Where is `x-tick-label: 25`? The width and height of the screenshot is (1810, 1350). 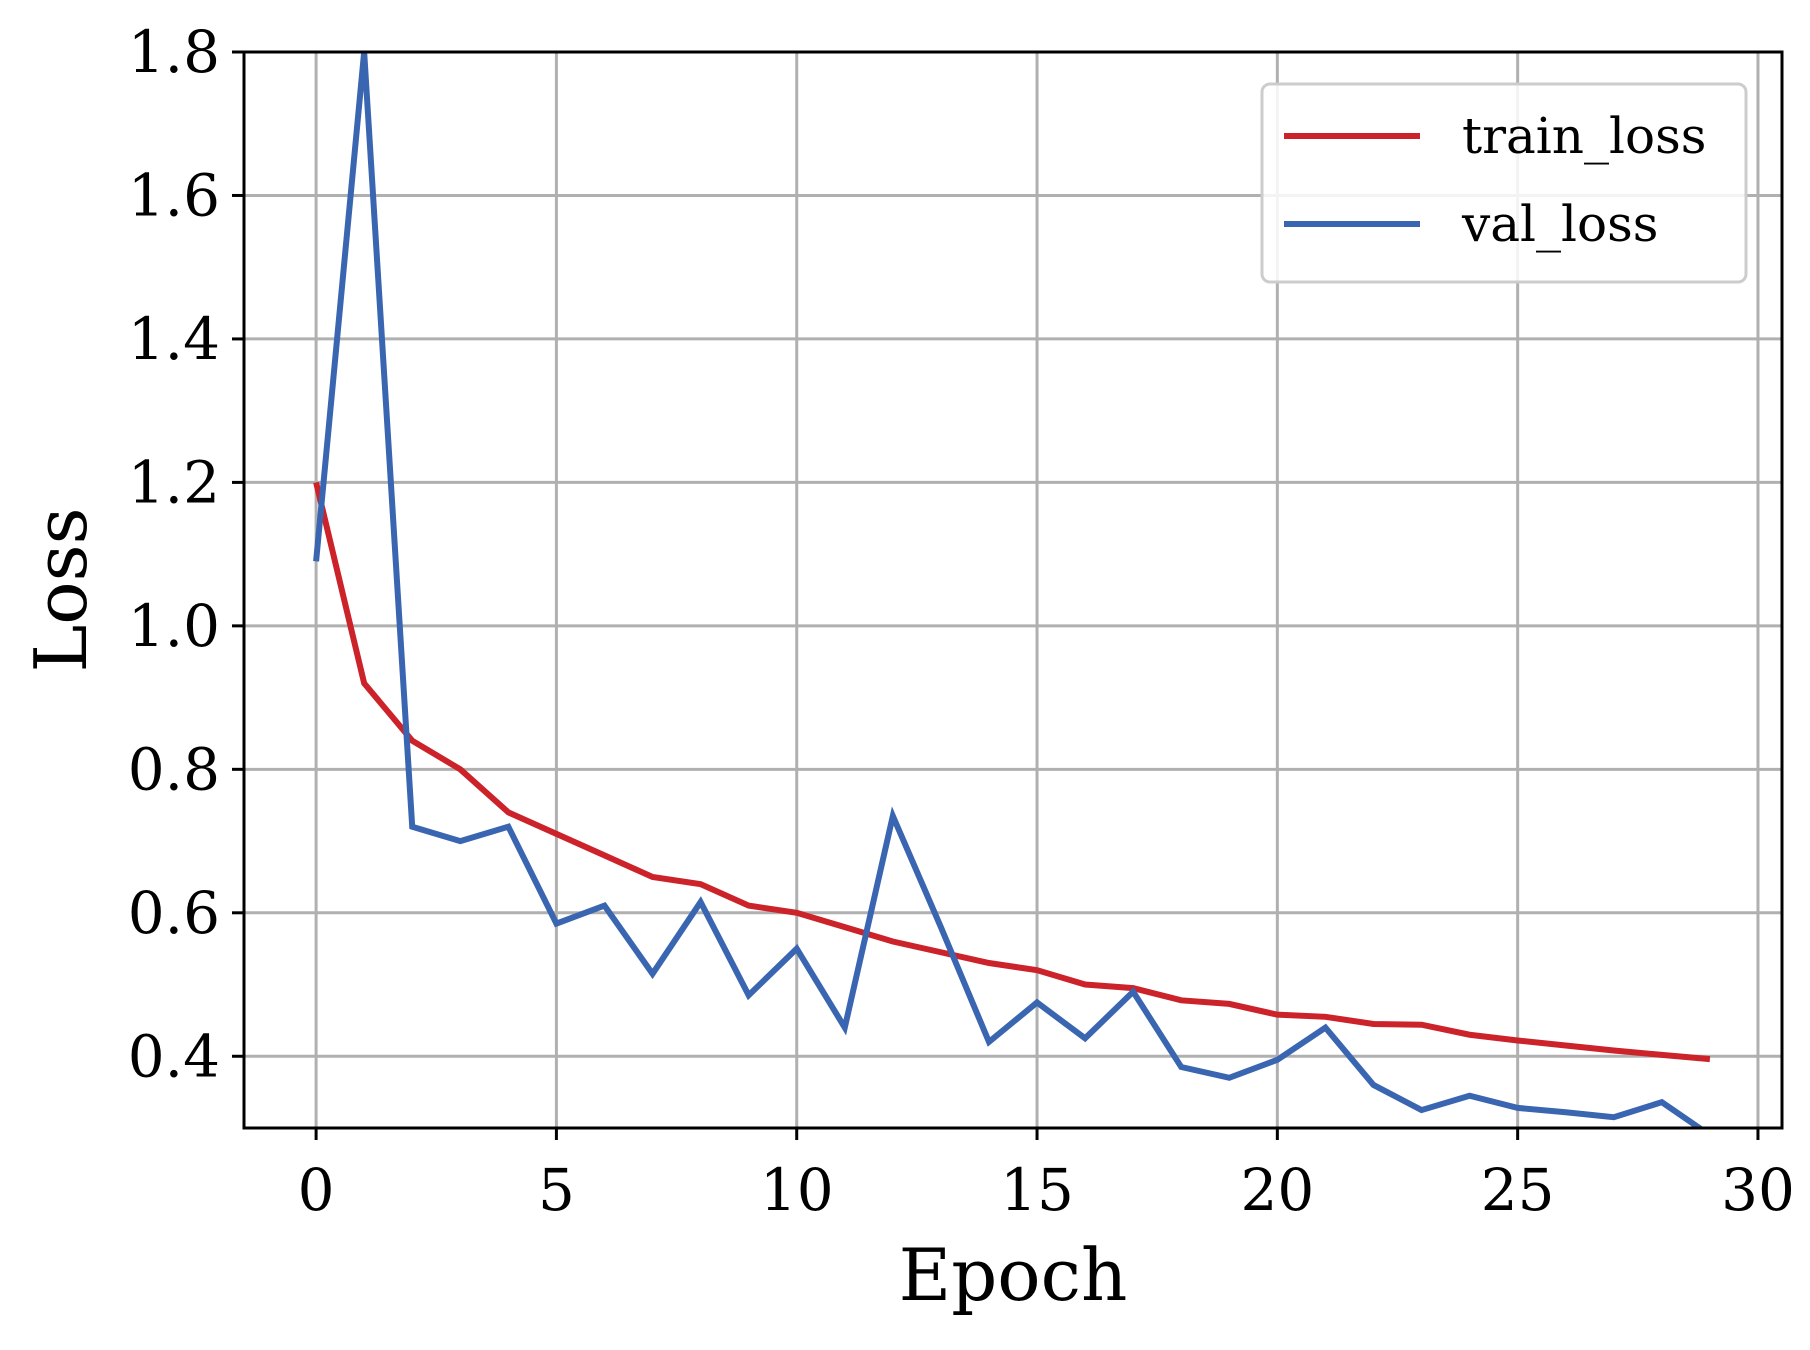
x-tick-label: 25 is located at coordinates (1518, 1190).